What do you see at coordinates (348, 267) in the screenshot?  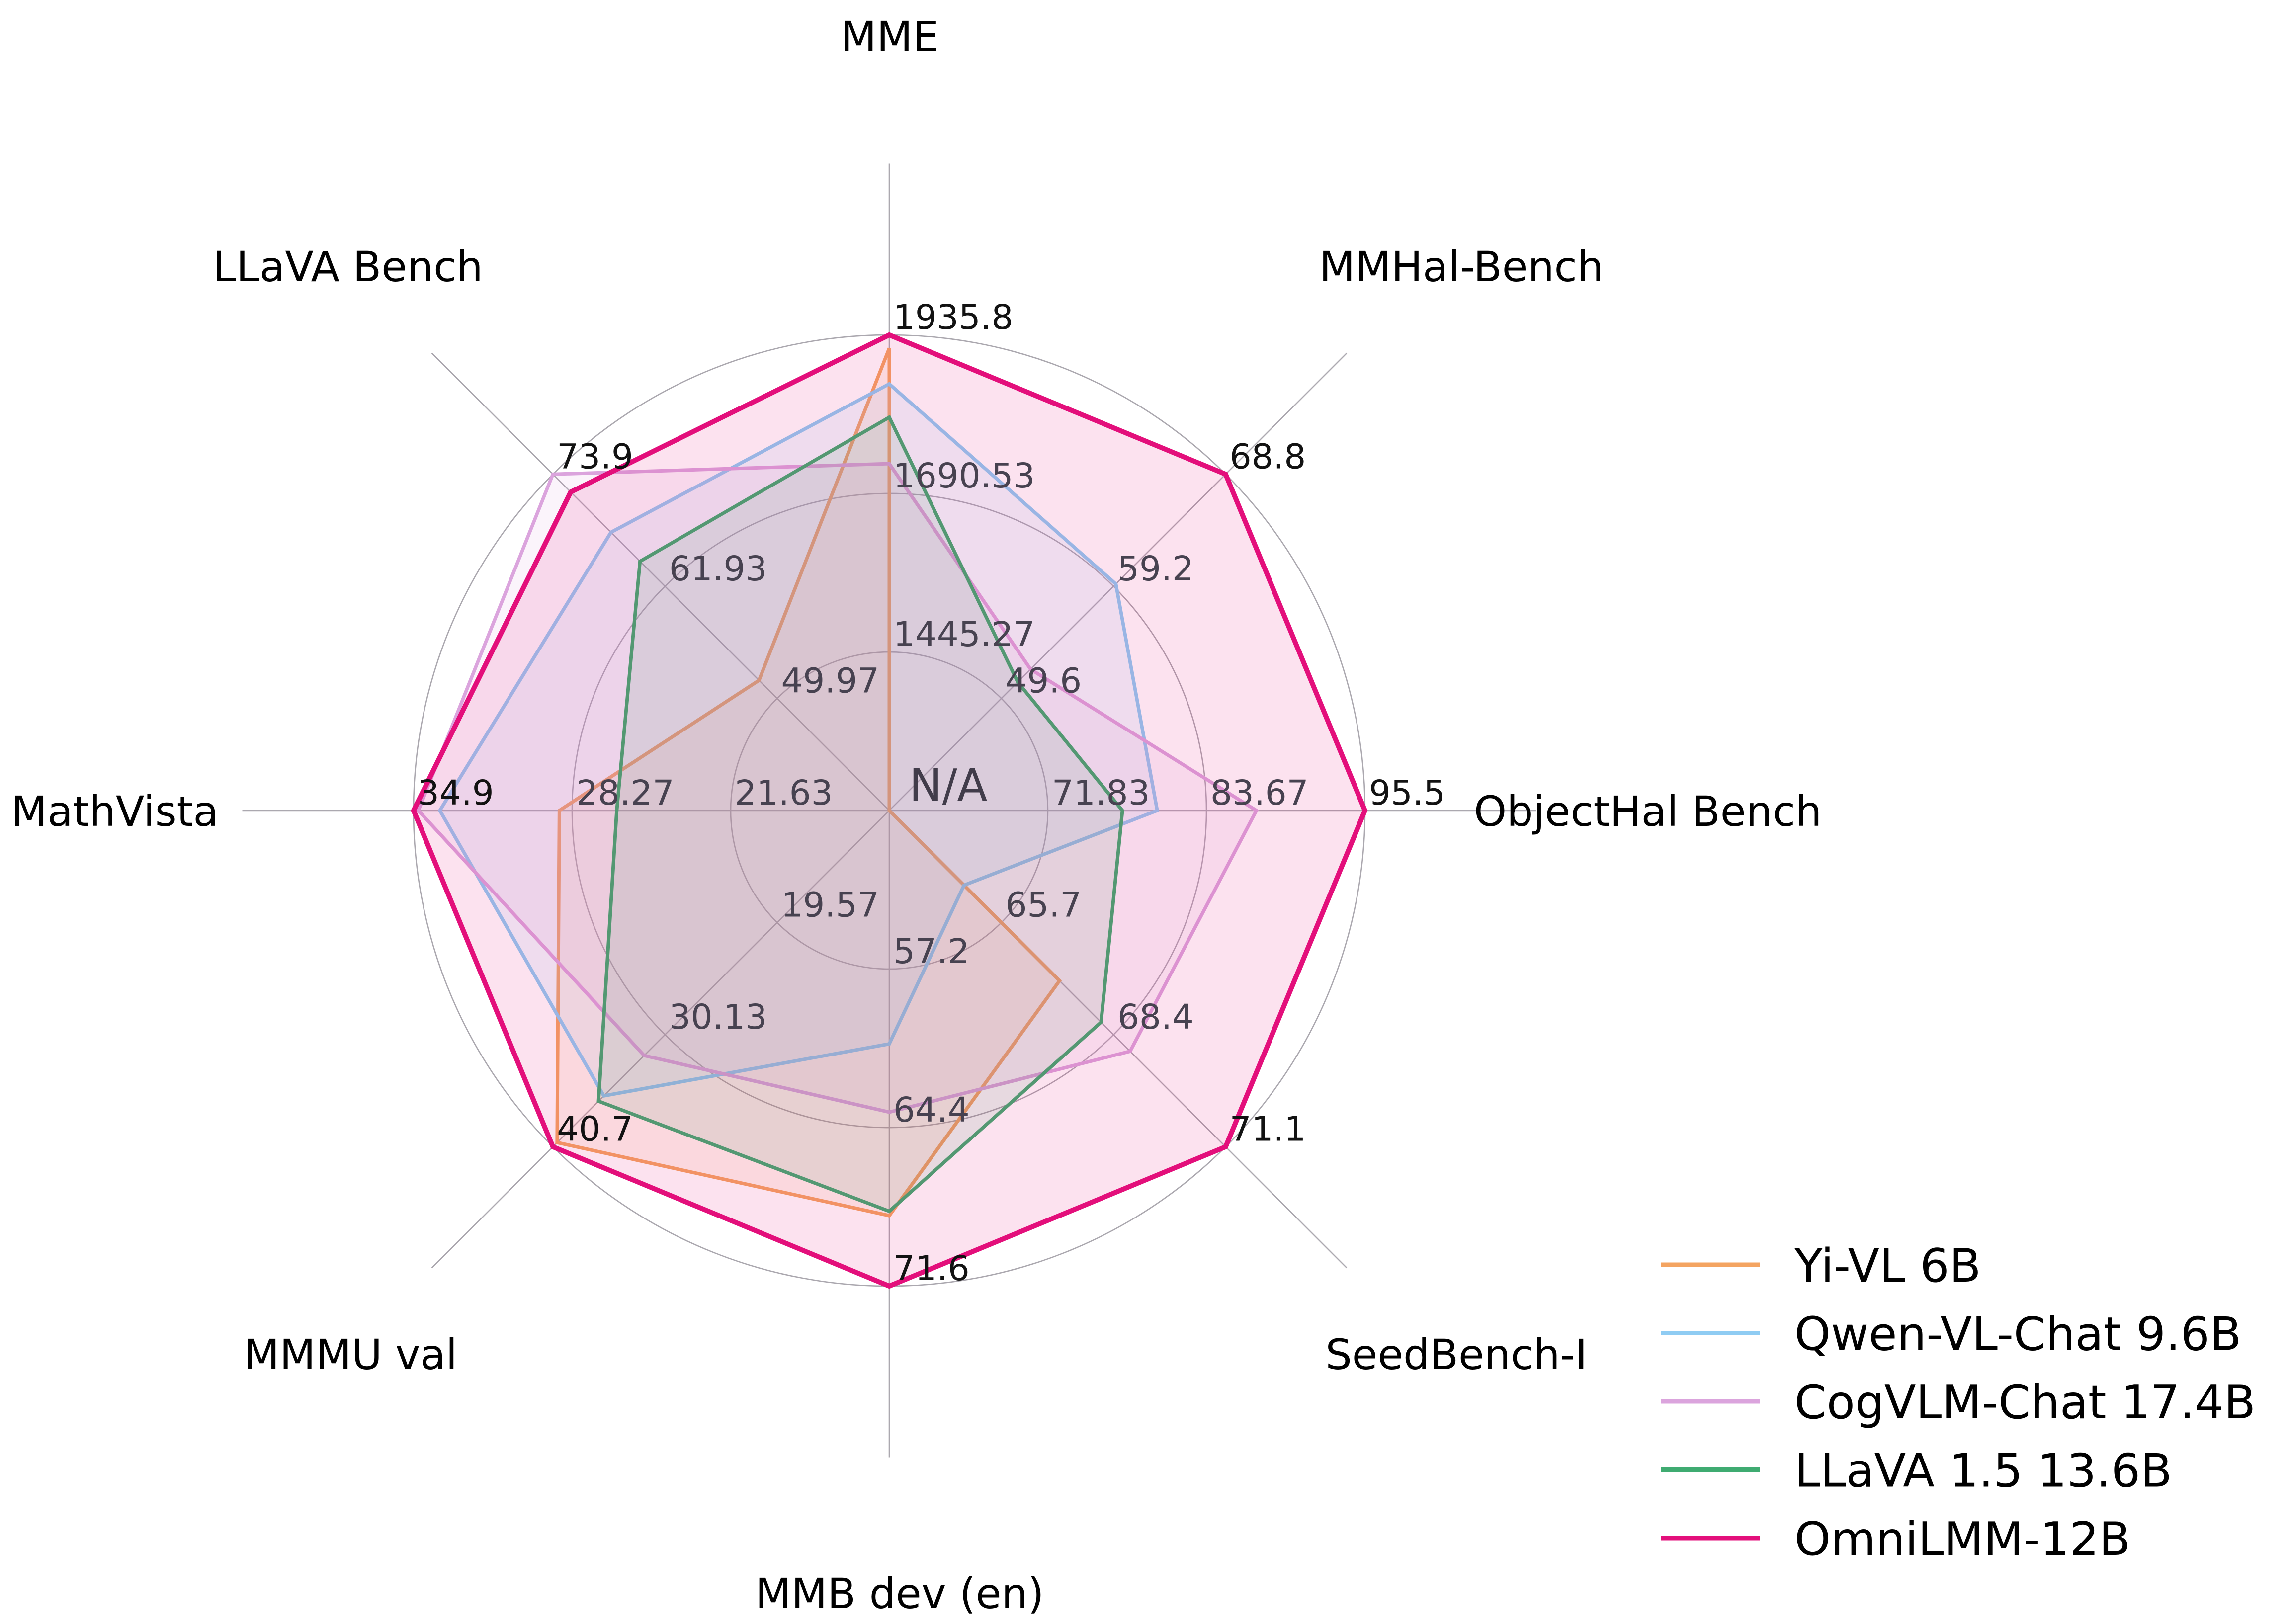 I see `axis-title: LLaVA Bench` at bounding box center [348, 267].